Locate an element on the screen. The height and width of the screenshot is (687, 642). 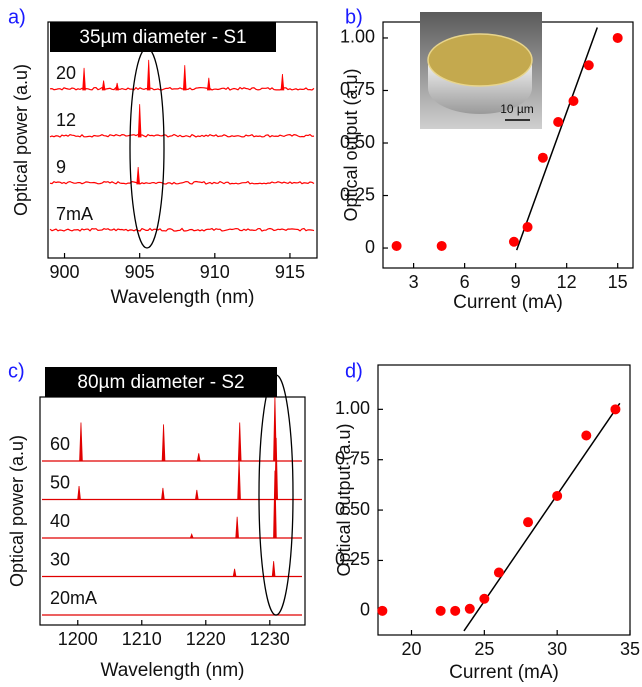
trace-label: 7mA is located at coordinates (74, 214).